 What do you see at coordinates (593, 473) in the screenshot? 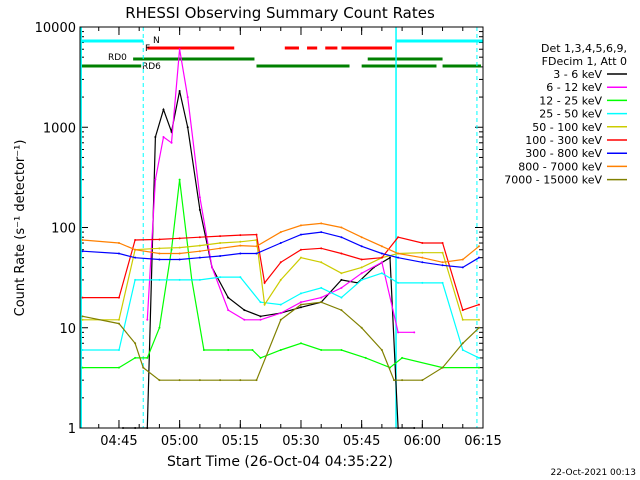
I see `timestamp: 22-Oct-2021 00:13` at bounding box center [593, 473].